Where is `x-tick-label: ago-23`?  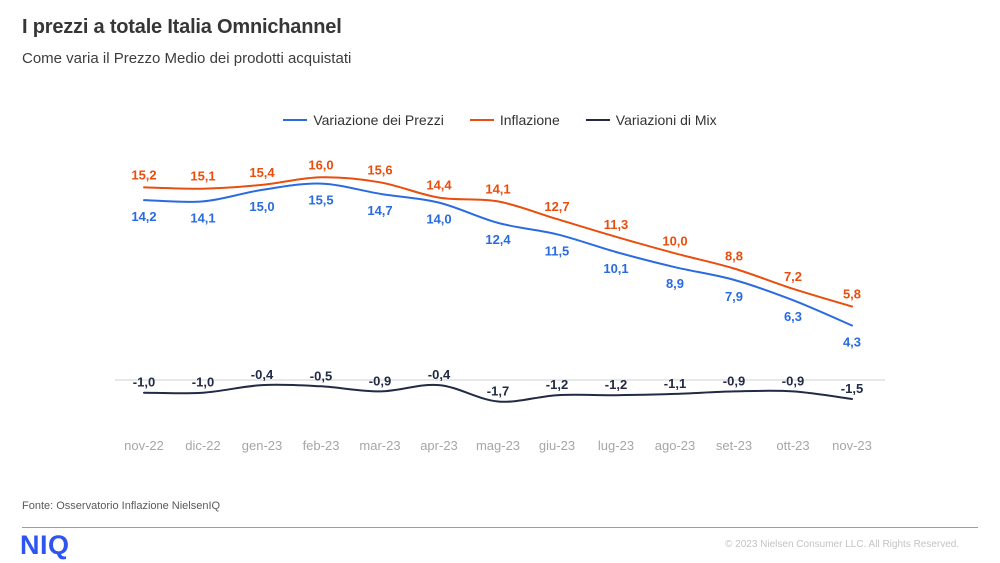
x-tick-label: ago-23 is located at coordinates (675, 445).